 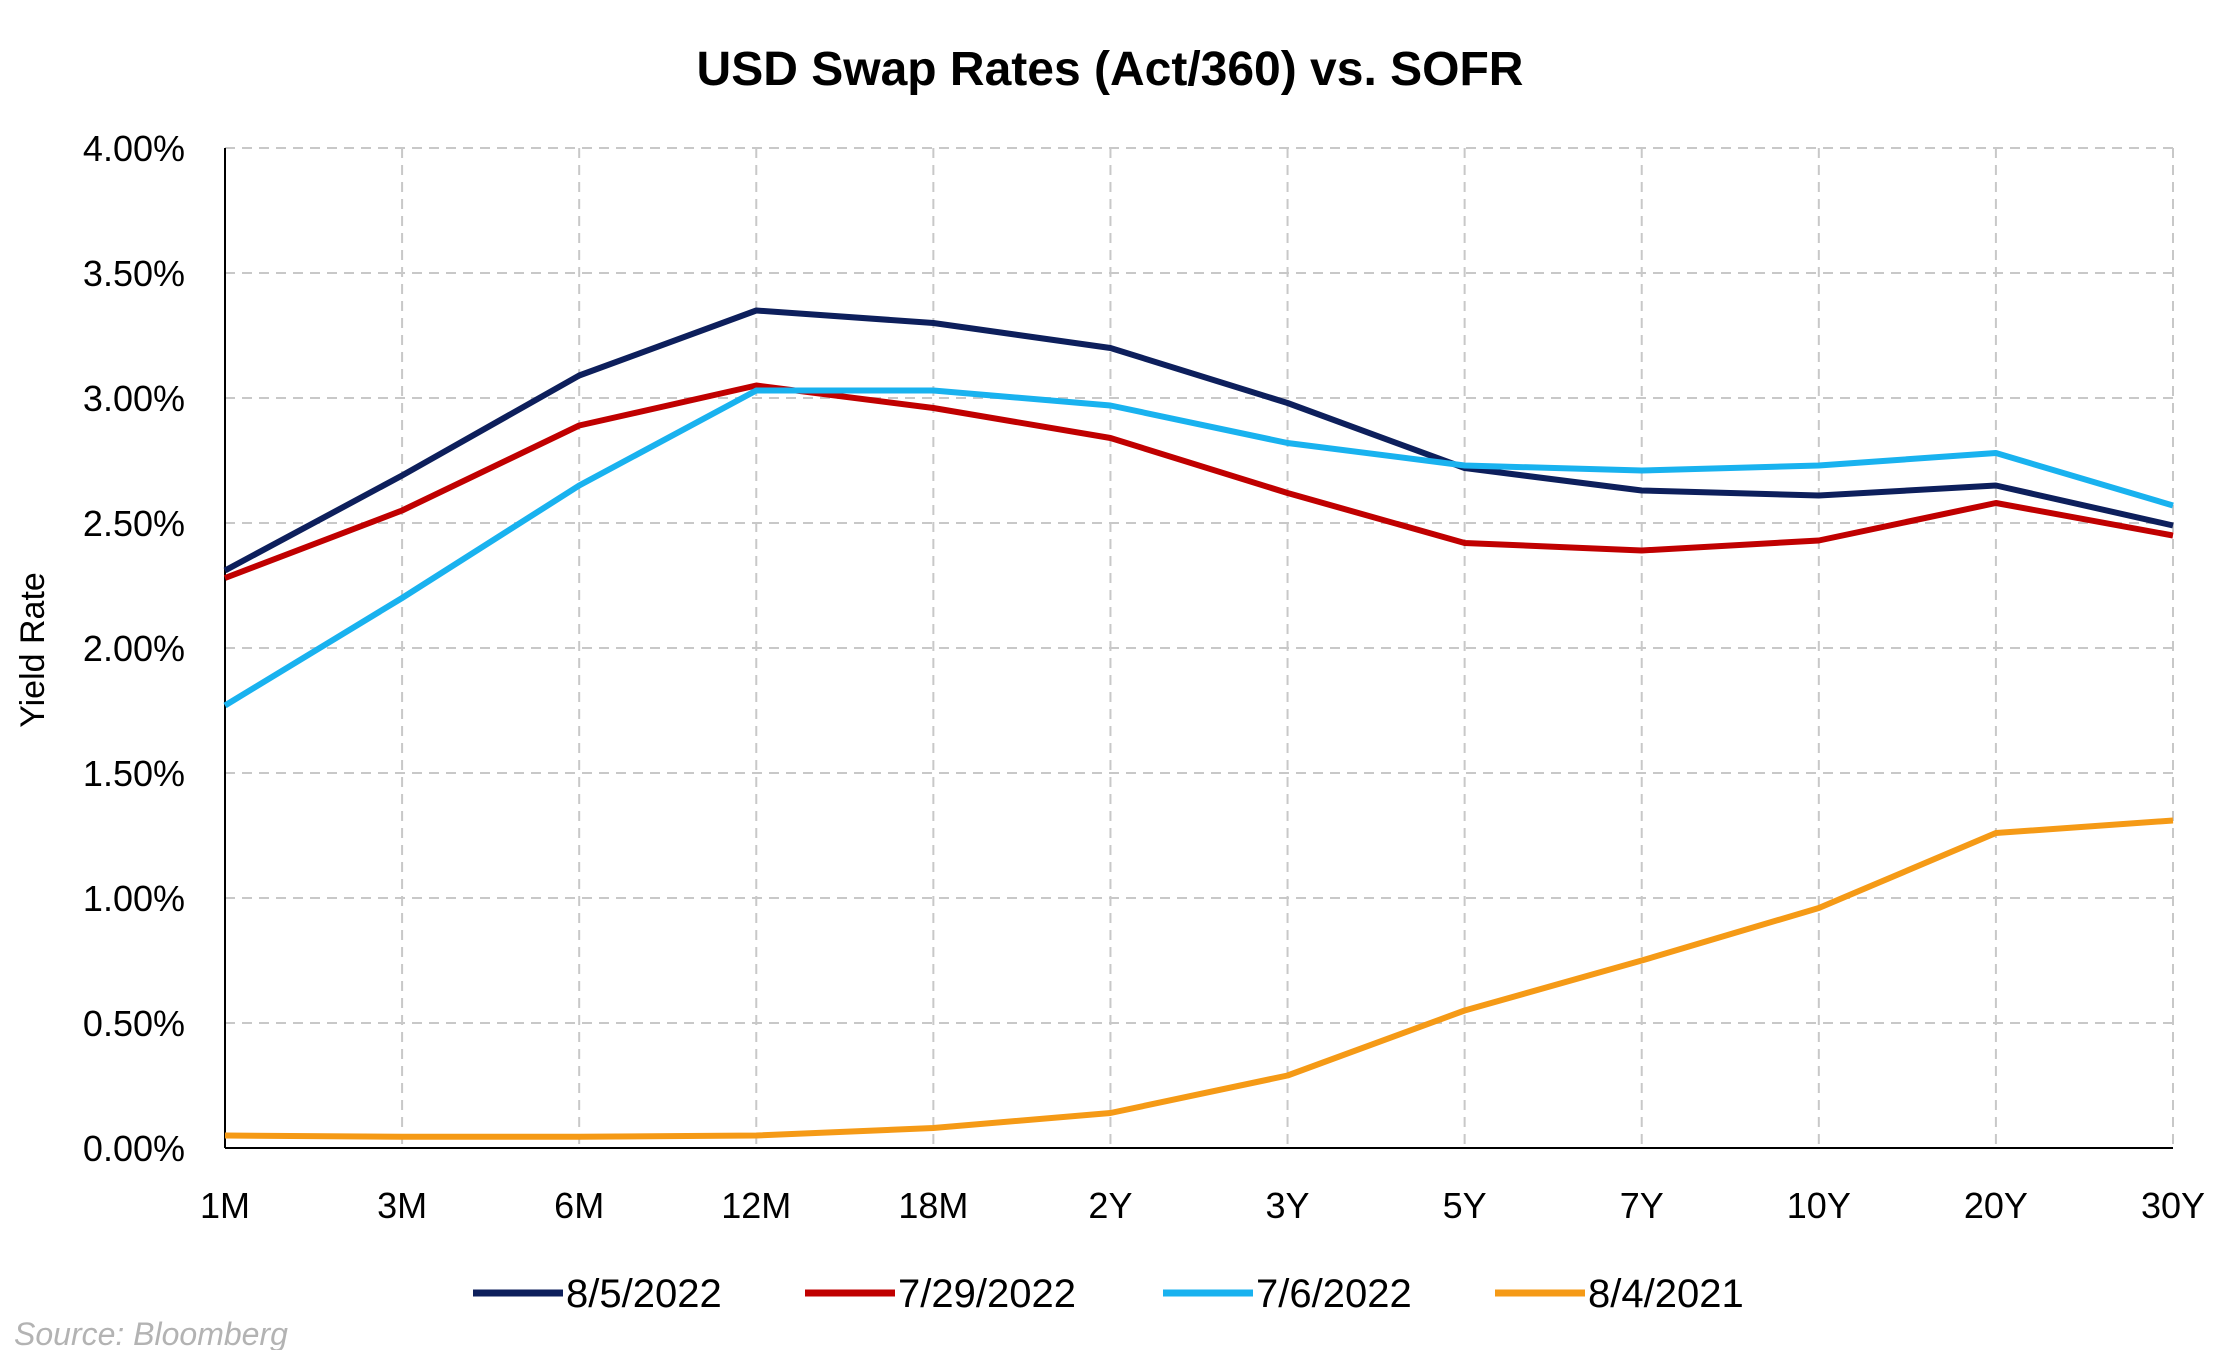 What do you see at coordinates (225, 1205) in the screenshot?
I see `x-tick-label: 1M` at bounding box center [225, 1205].